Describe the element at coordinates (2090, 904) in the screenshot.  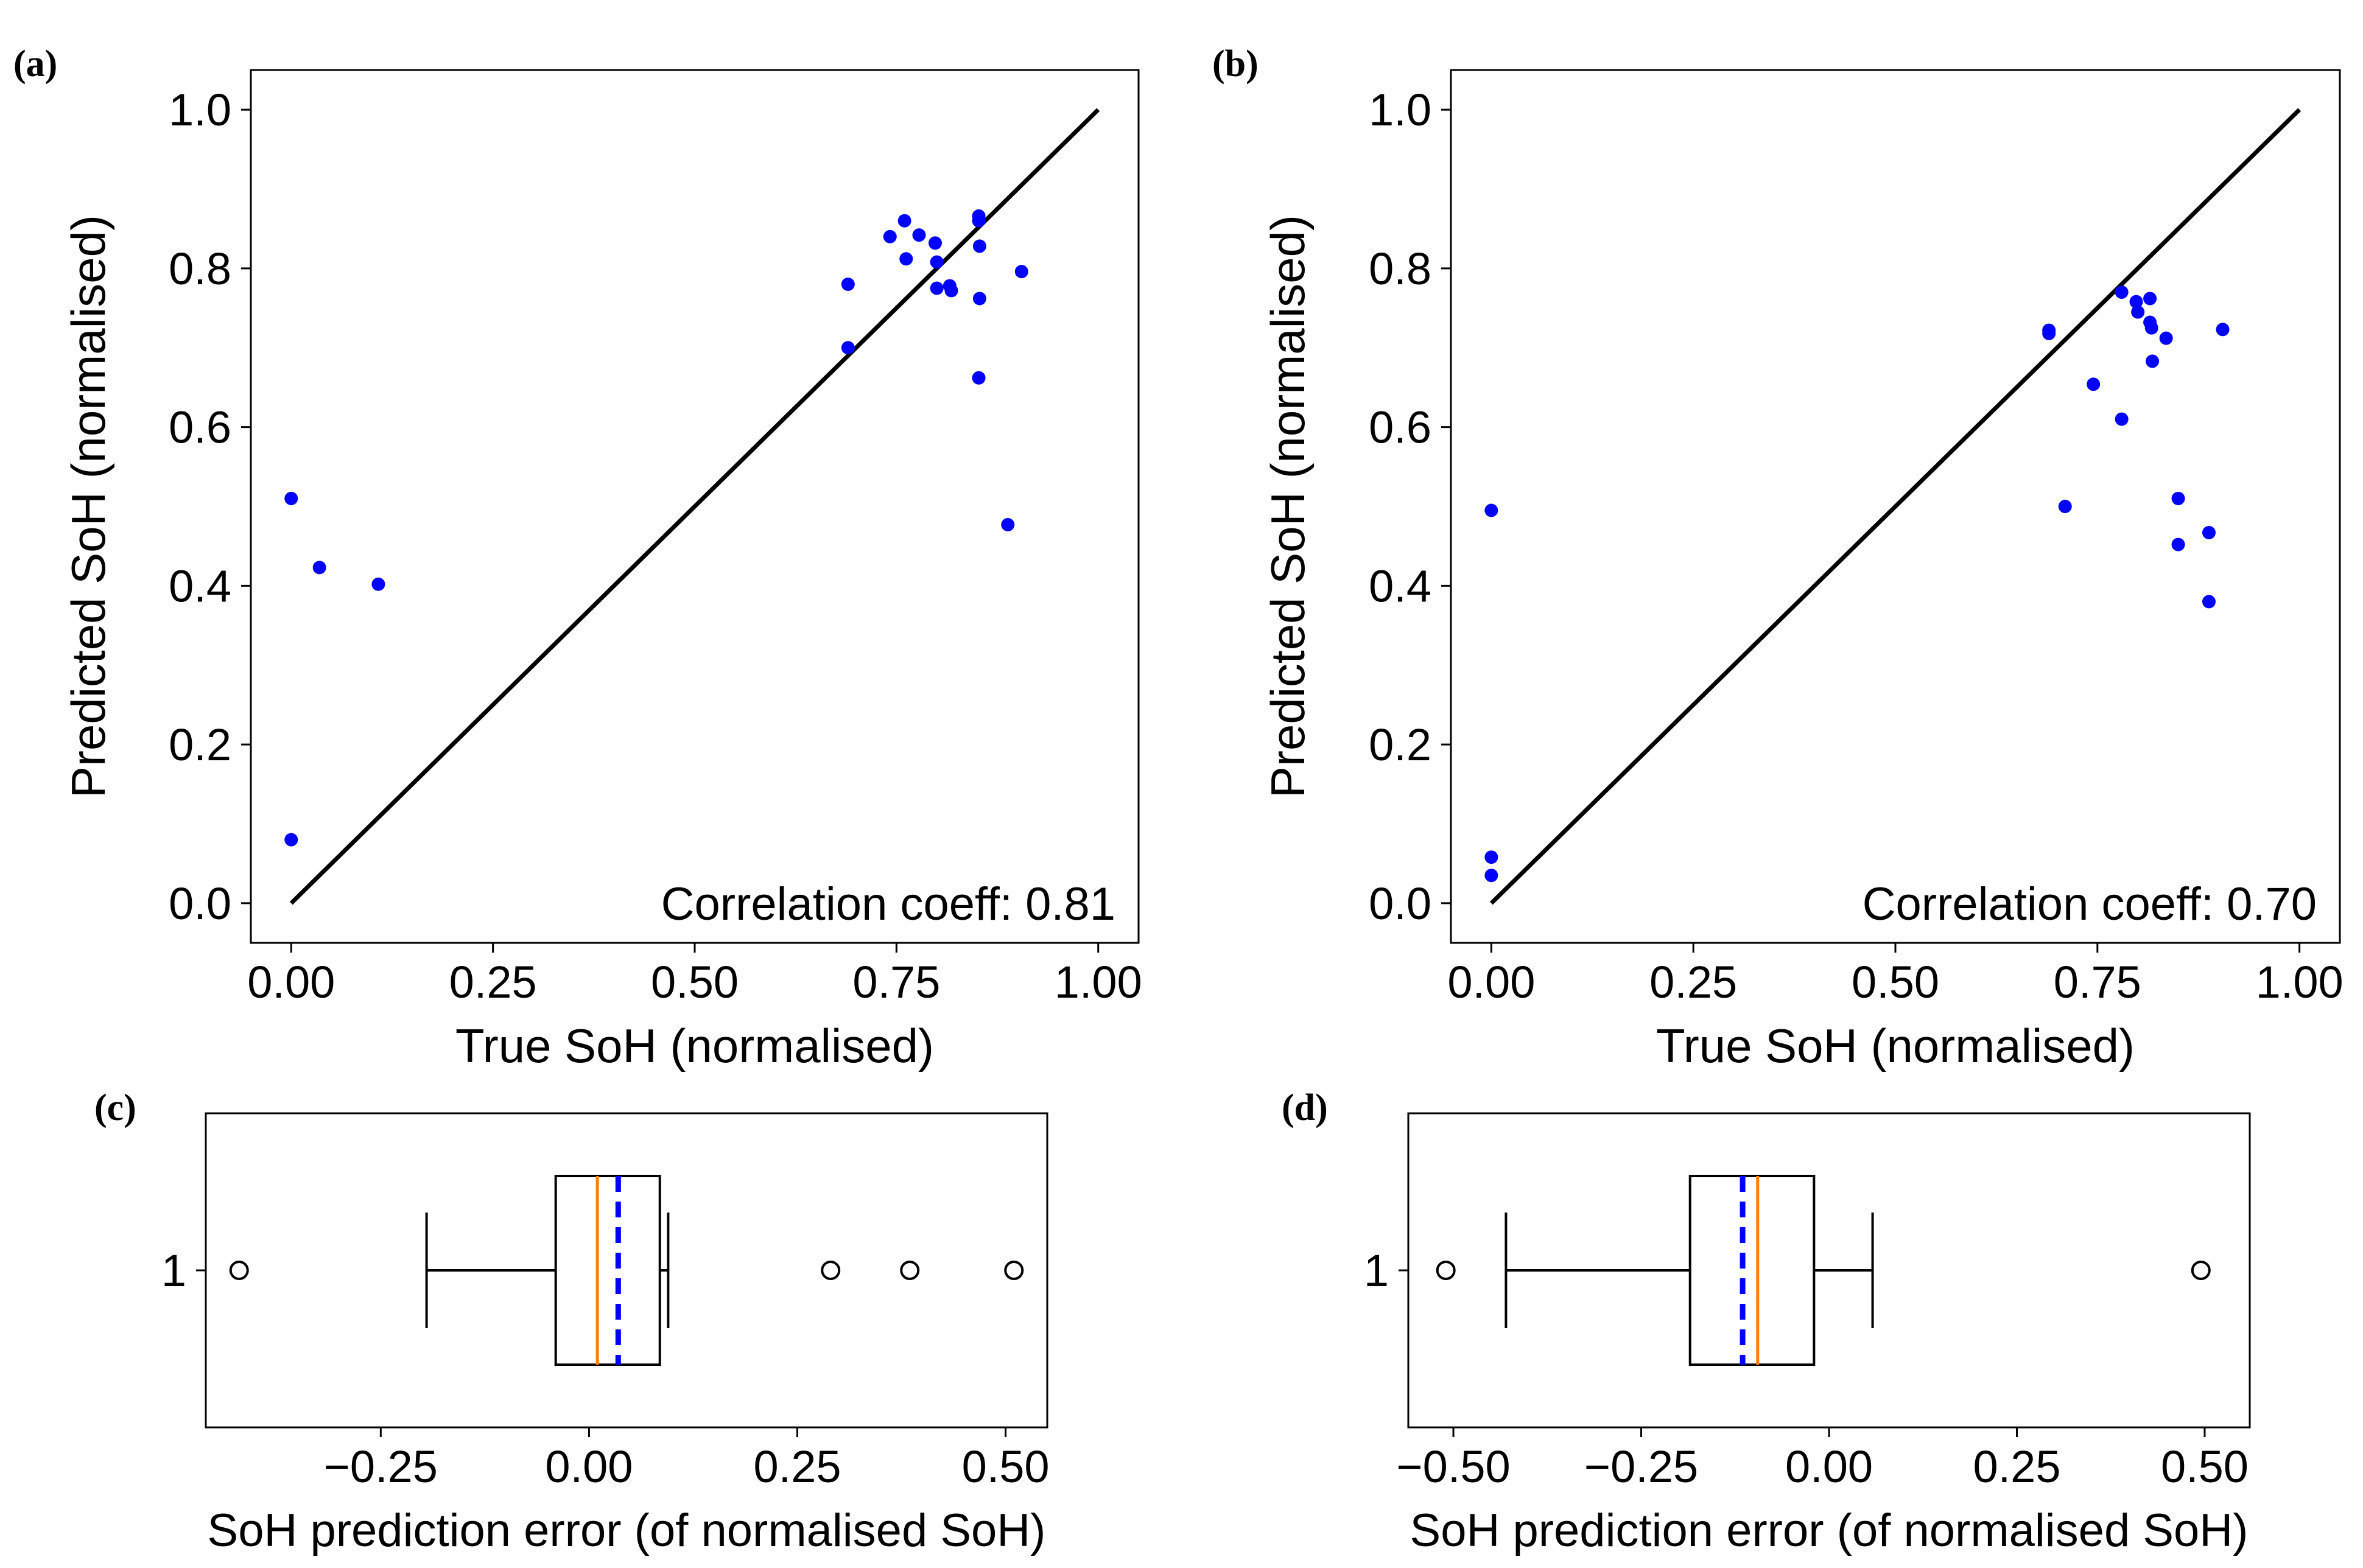
I see `correlation-annotation: Correlation coeff: 0.70` at that location.